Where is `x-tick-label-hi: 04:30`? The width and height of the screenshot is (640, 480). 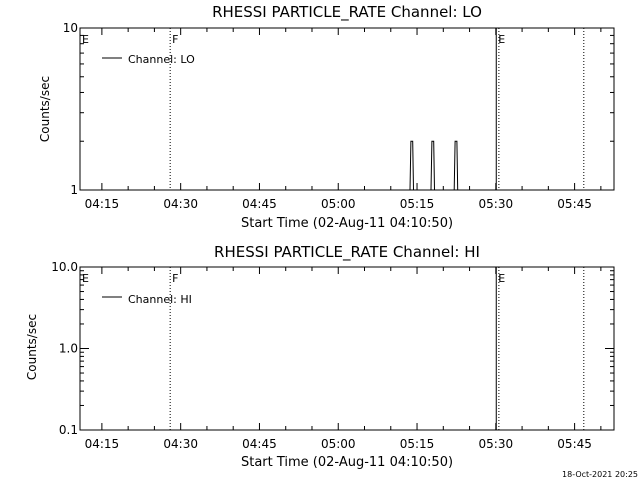
x-tick-label-hi: 04:30 is located at coordinates (180, 444).